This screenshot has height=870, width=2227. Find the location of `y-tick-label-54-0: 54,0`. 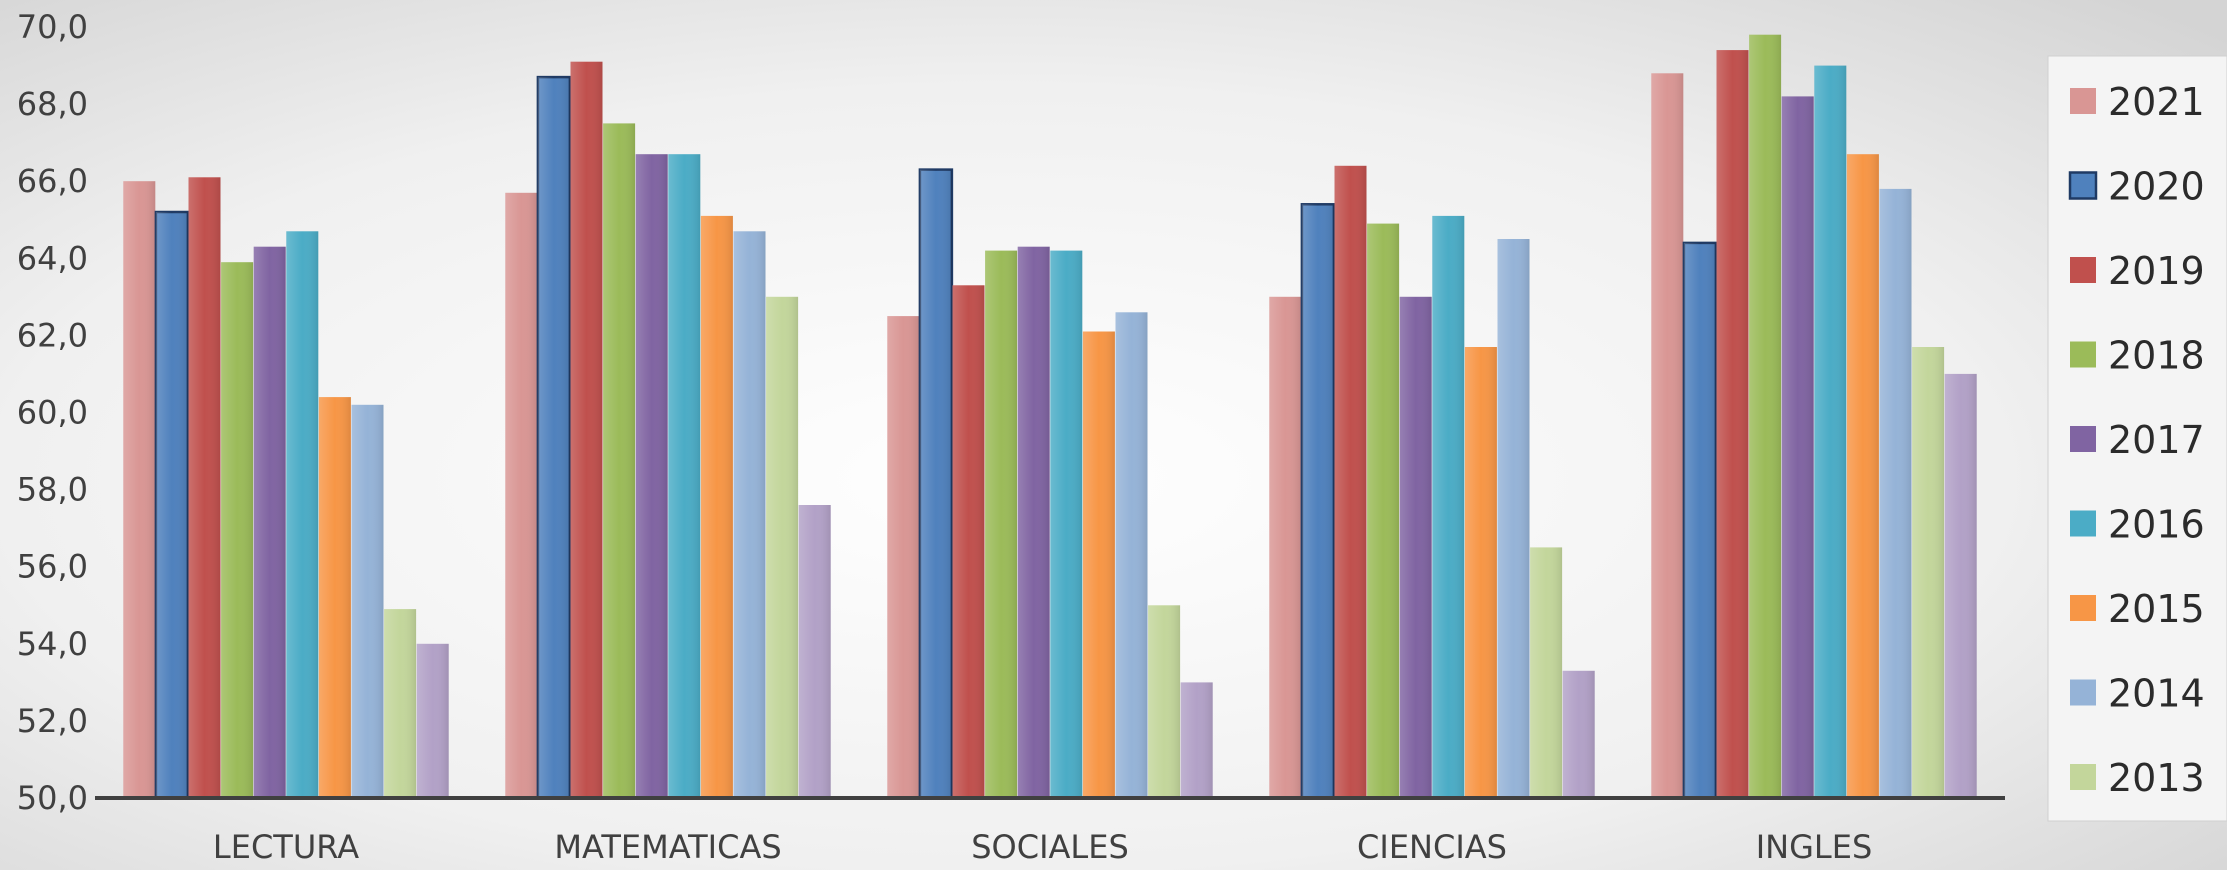

y-tick-label-54-0: 54,0 is located at coordinates (52, 644).